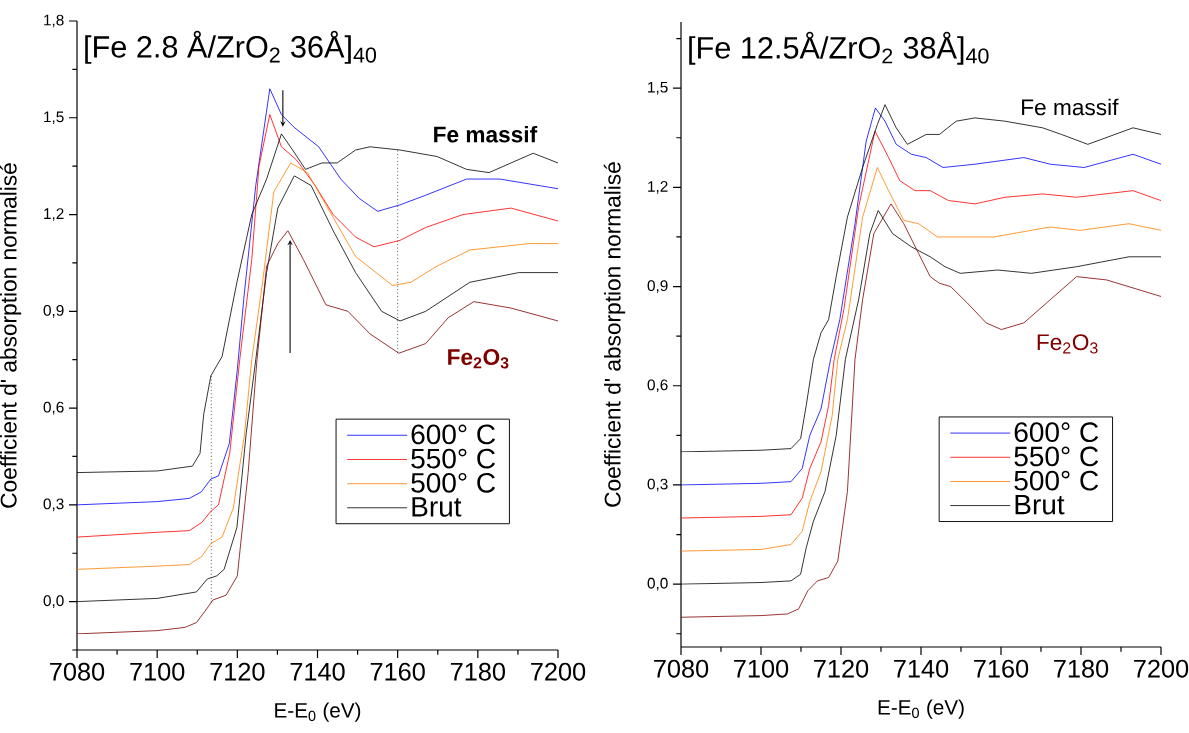  I want to click on y-tick-label: 1,8, so click(54, 21).